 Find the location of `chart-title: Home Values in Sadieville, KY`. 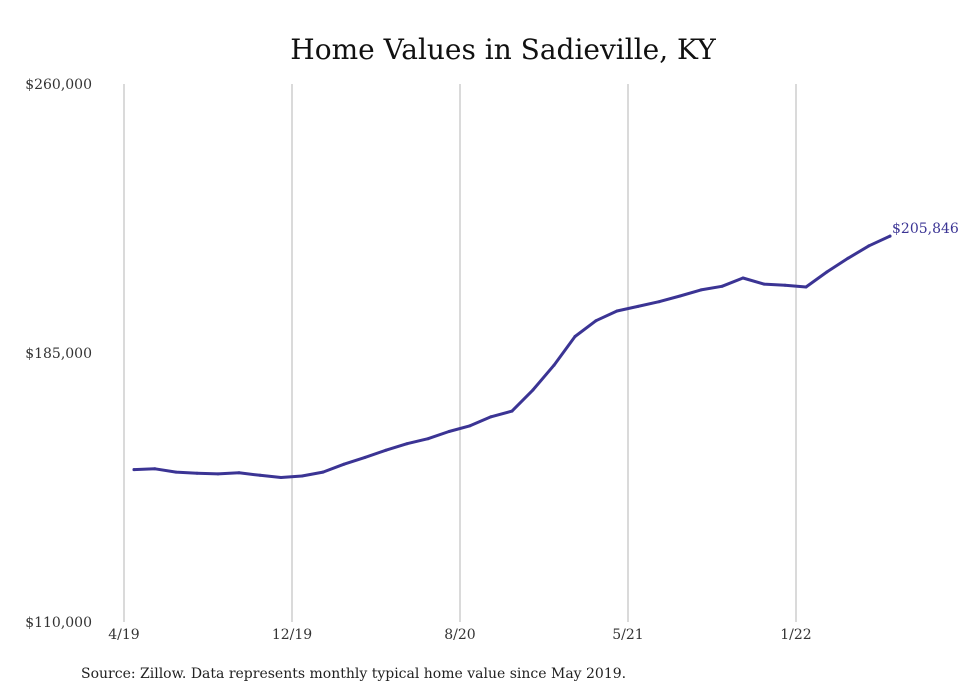

chart-title: Home Values in Sadieville, KY is located at coordinates (503, 49).